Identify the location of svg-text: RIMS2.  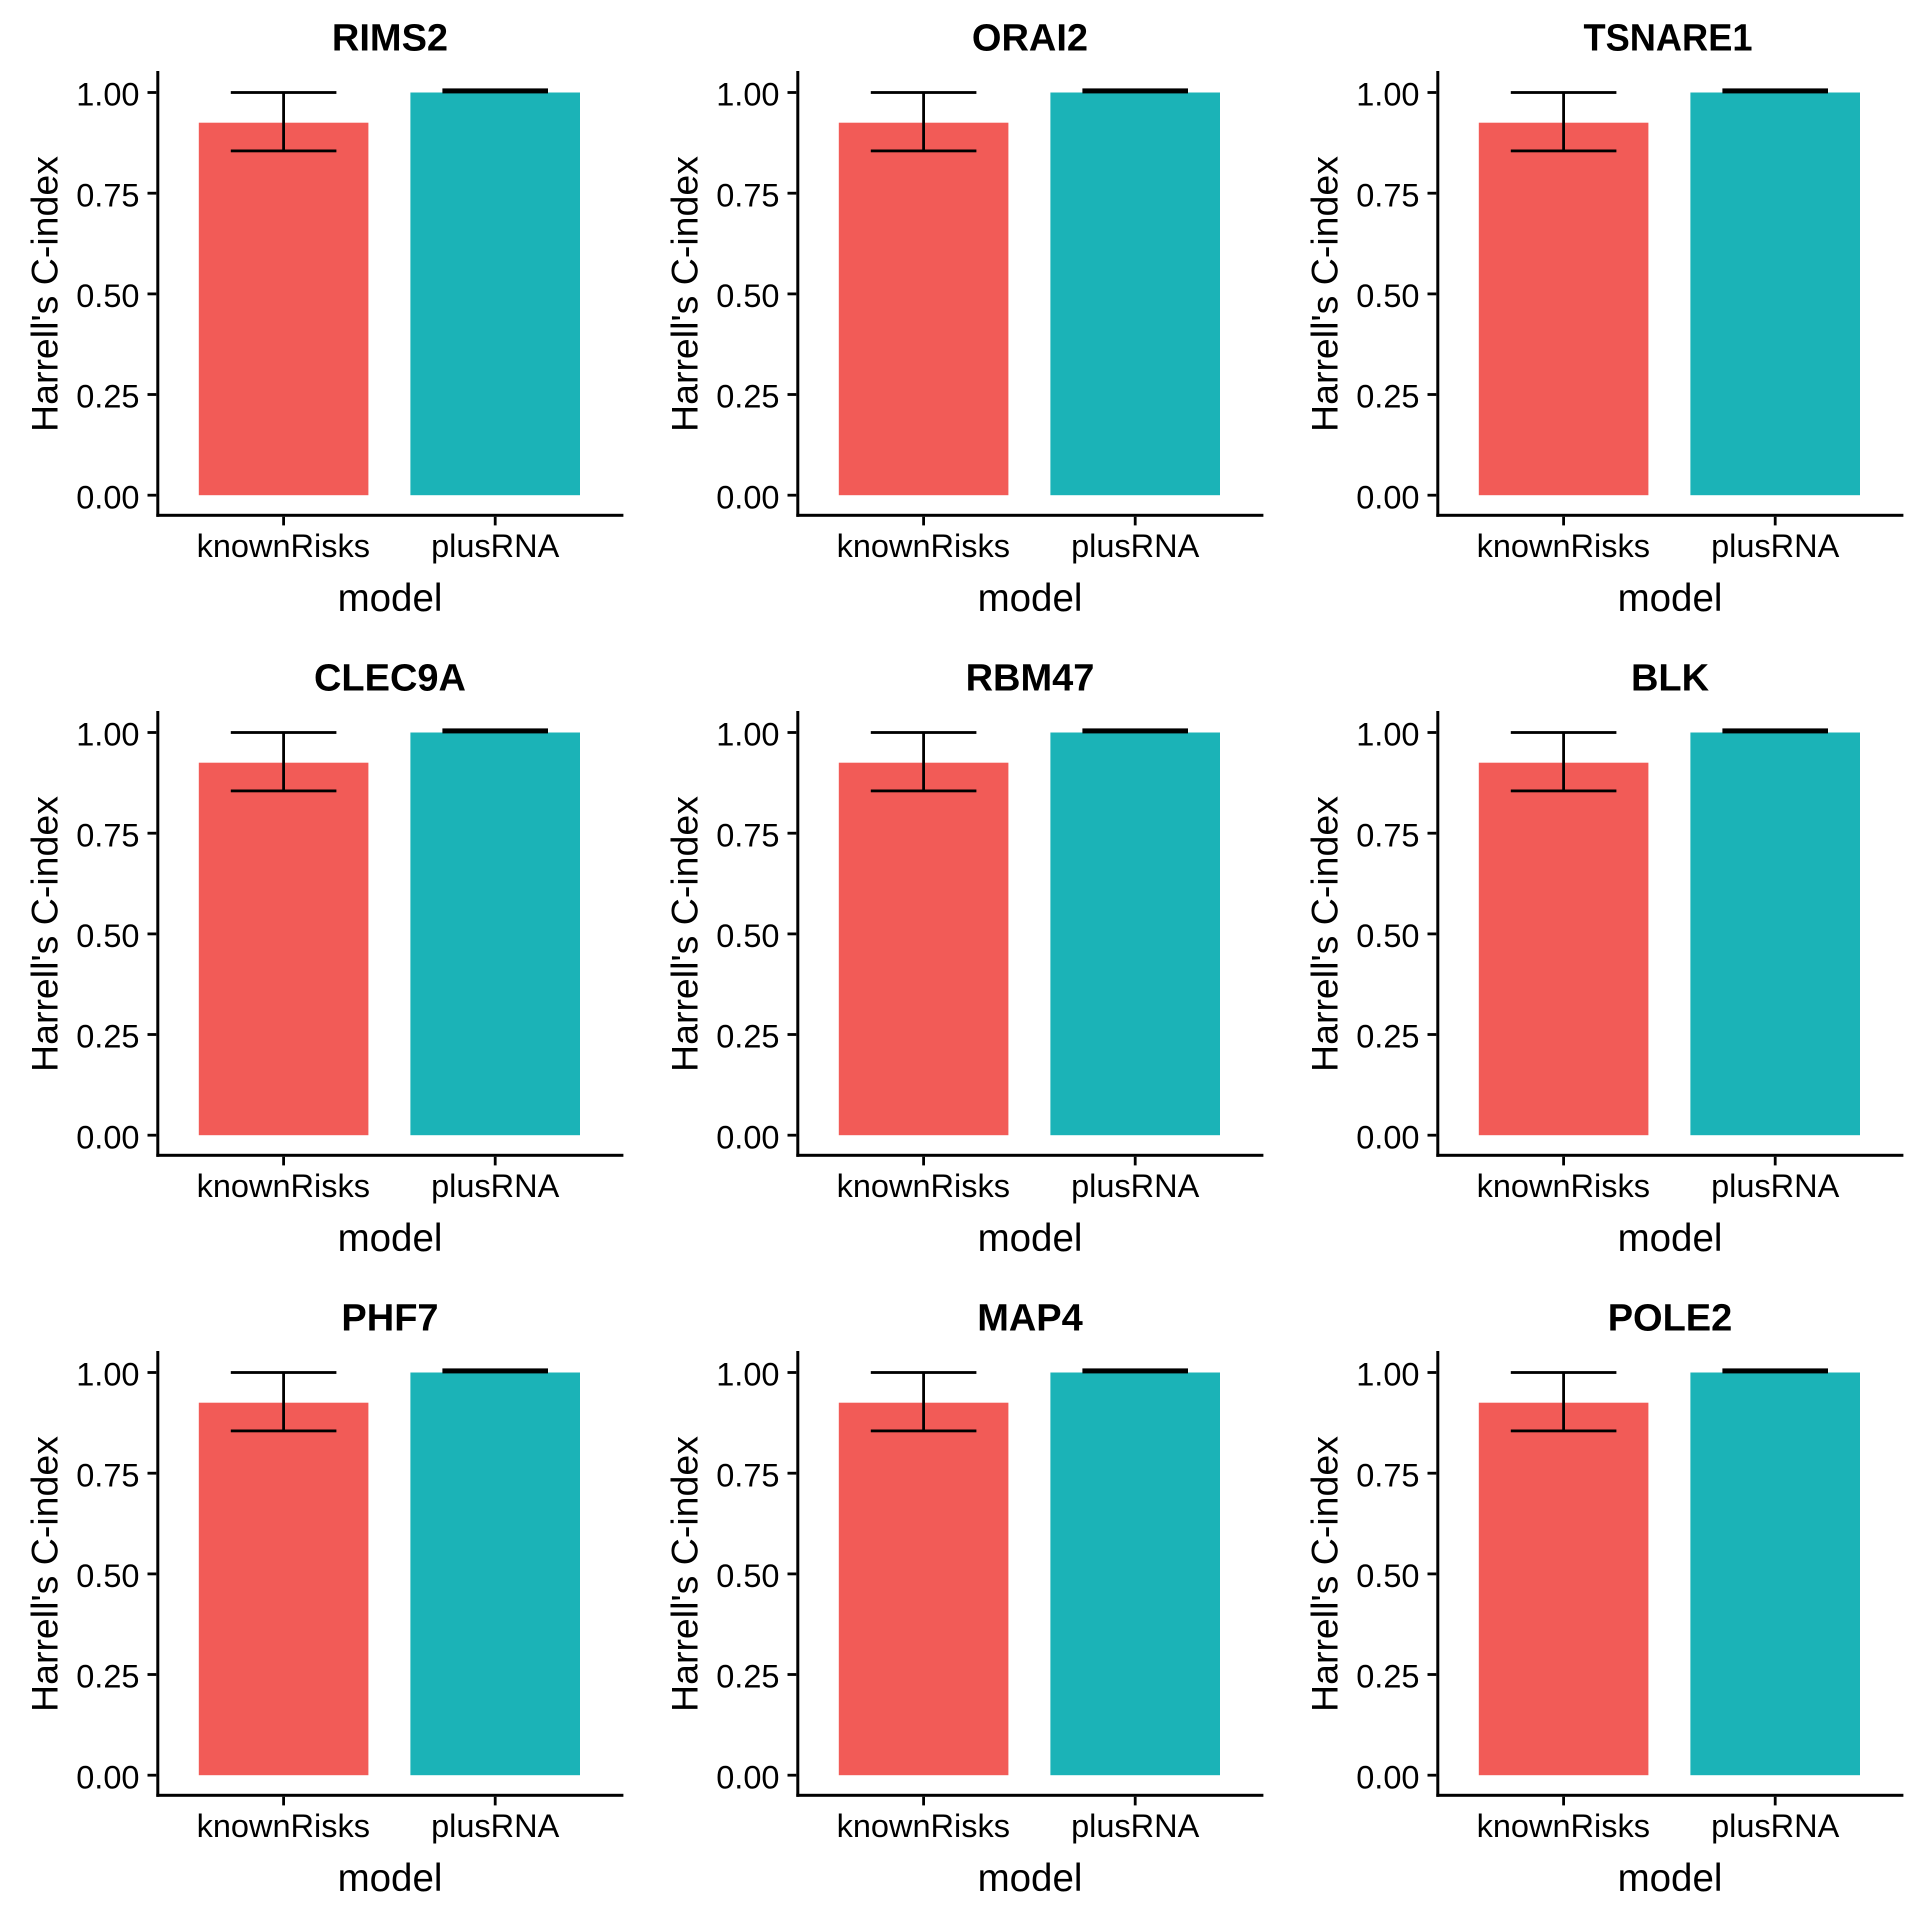
(390, 39).